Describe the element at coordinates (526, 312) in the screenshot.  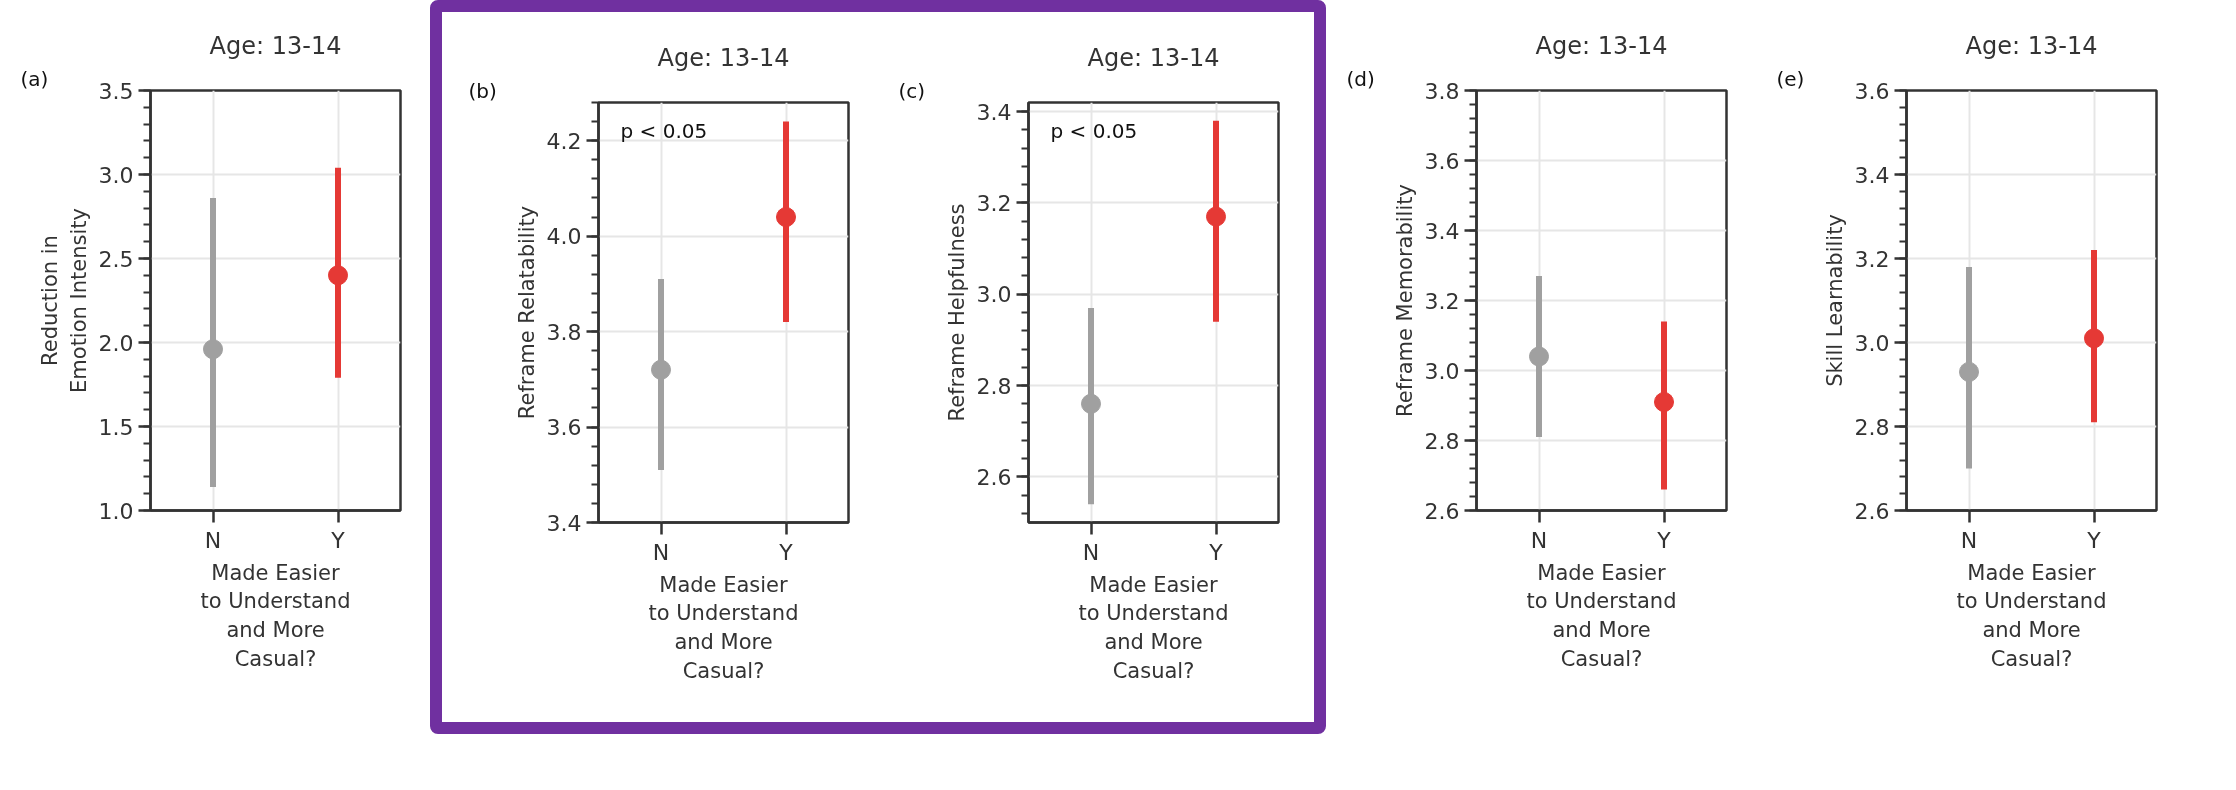
I see `y-axis-title: Reframe Relatability` at that location.